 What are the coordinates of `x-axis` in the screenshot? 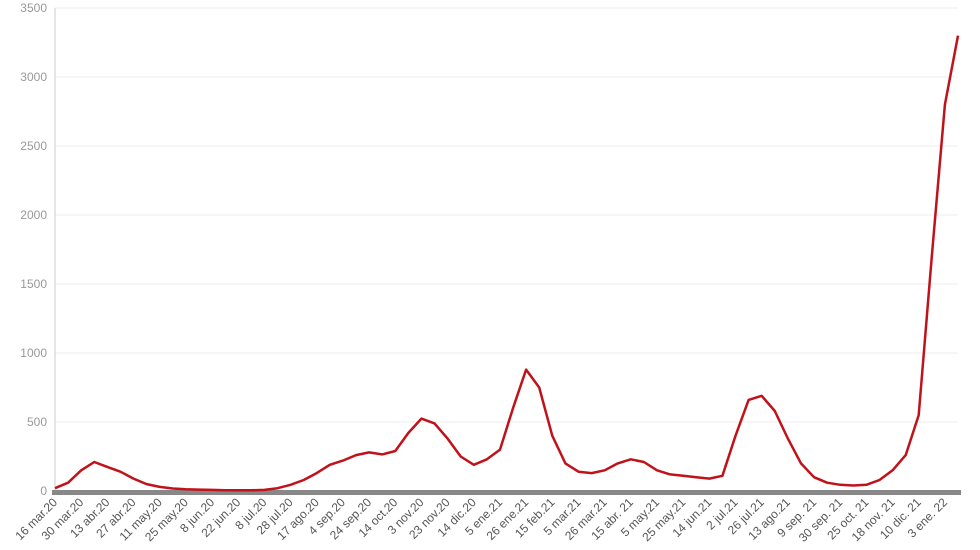 It's located at (506, 492).